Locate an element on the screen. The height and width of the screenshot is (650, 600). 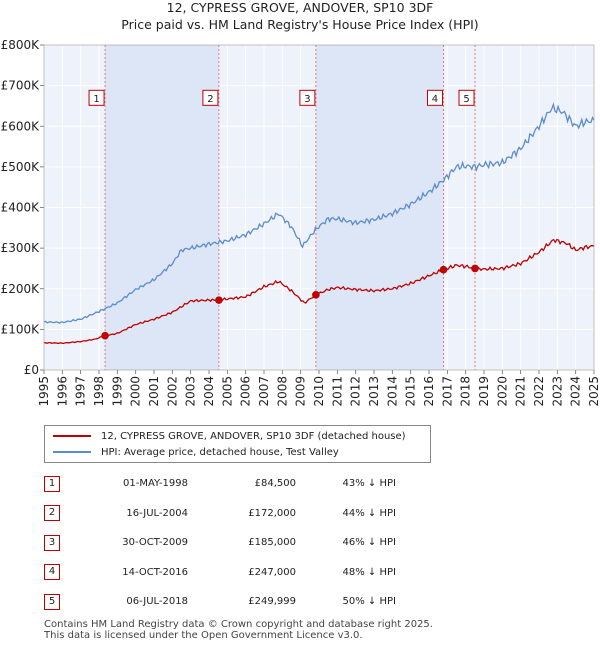
y-tick-label: £800K is located at coordinates (21, 45).